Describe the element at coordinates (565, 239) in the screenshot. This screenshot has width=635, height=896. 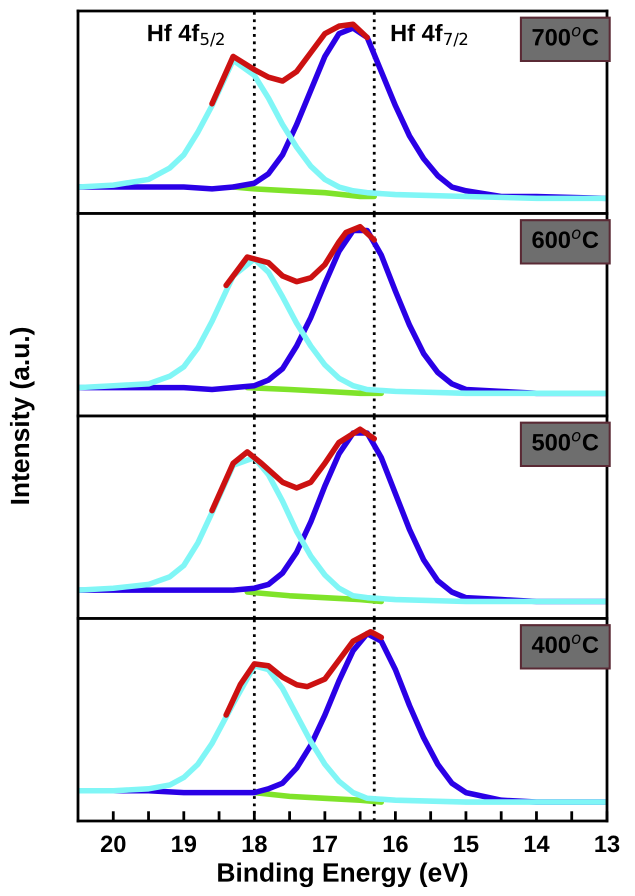
I see `annotation: 600$^{o}$C` at that location.